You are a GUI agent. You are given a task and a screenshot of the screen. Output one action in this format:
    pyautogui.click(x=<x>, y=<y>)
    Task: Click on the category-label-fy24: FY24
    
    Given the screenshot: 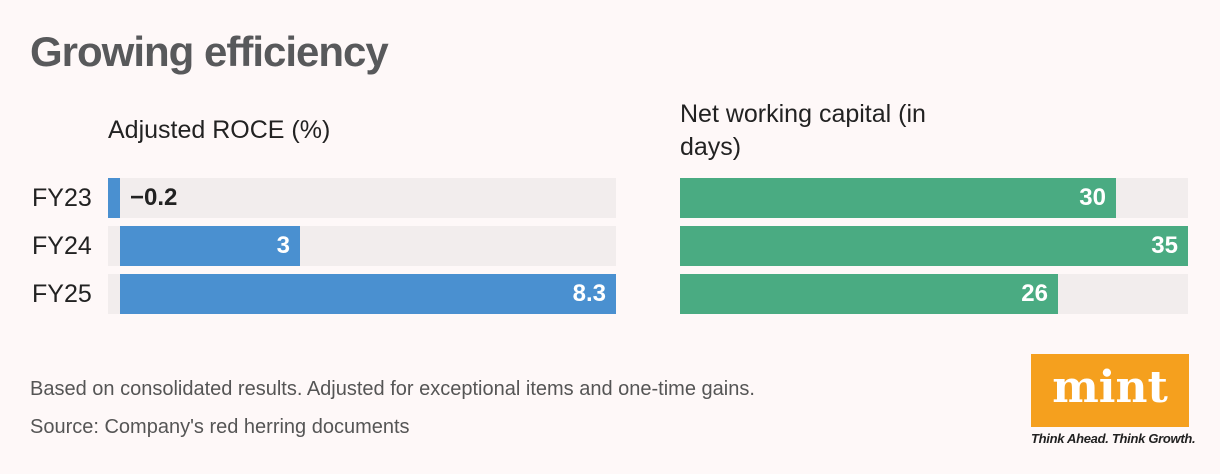 What is the action you would take?
    pyautogui.click(x=62, y=246)
    